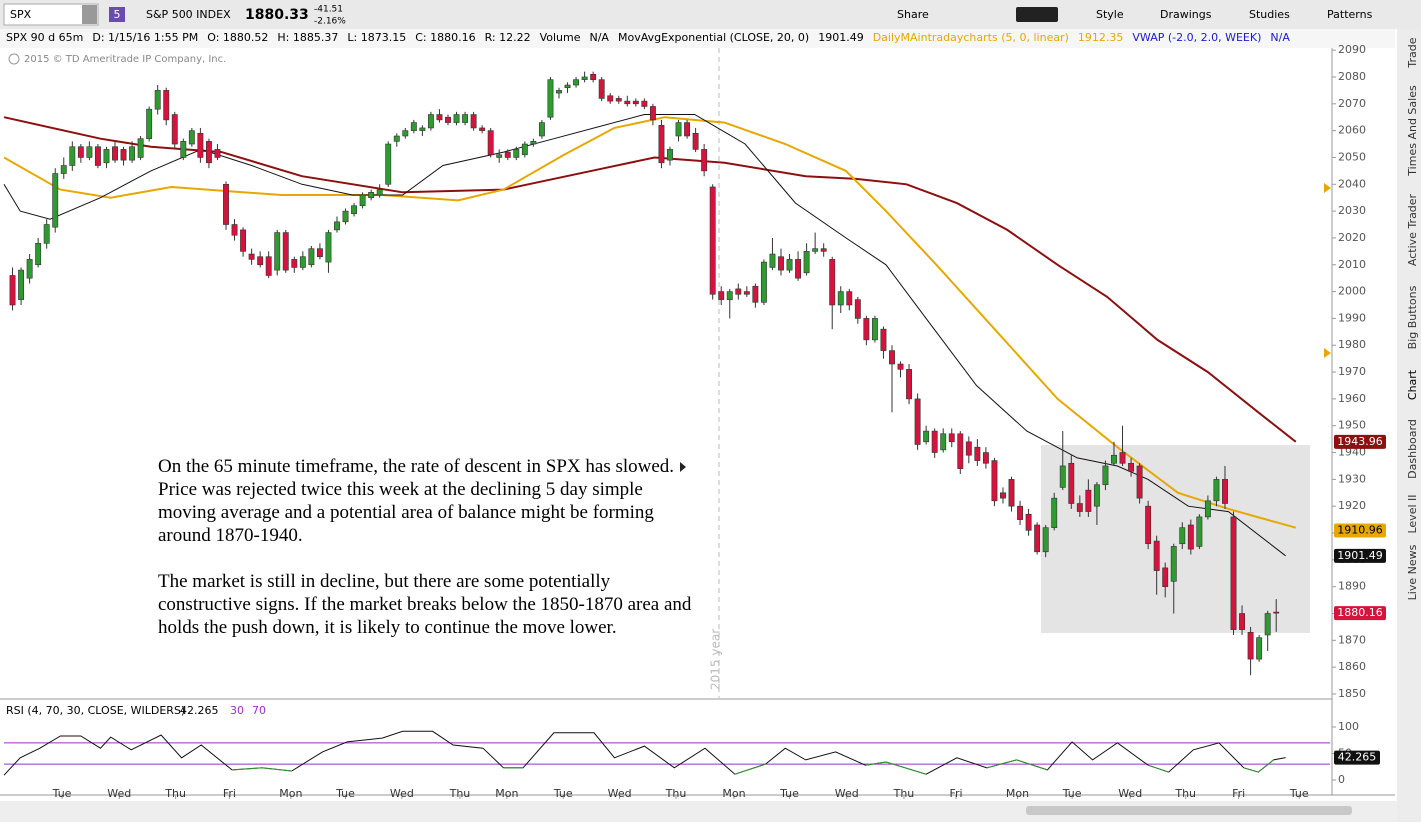  What do you see at coordinates (1360, 441) in the screenshot?
I see `price-label: 1943.96` at bounding box center [1360, 441].